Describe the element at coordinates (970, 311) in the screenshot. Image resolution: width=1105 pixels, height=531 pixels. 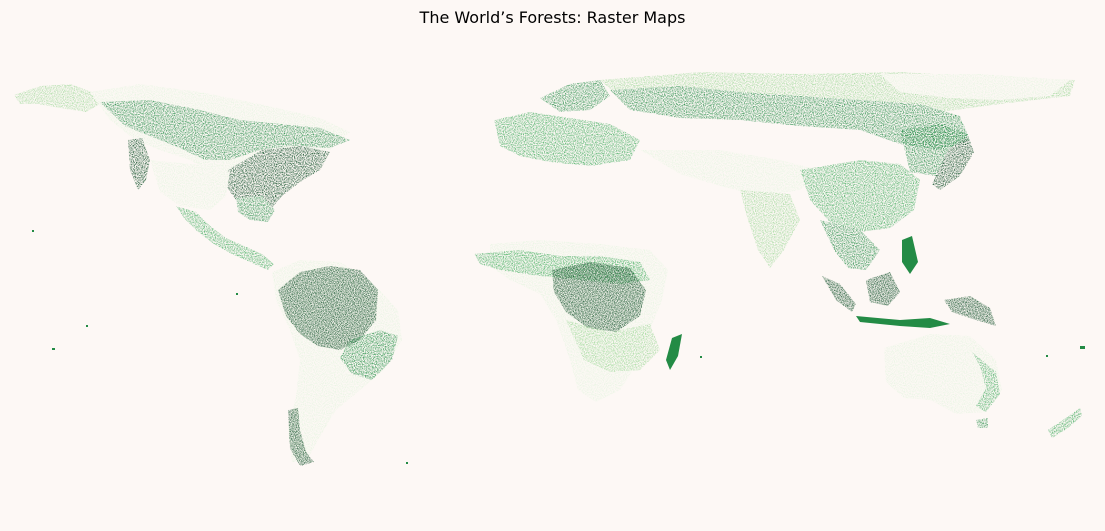
I see `new-guinea-forest` at that location.